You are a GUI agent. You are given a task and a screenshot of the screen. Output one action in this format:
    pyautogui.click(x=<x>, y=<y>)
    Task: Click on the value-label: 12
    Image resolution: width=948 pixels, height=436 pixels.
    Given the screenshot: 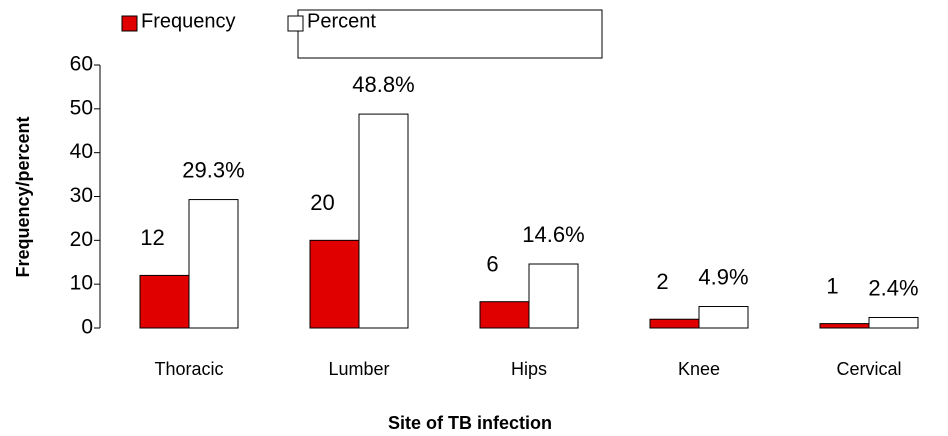 What is the action you would take?
    pyautogui.click(x=152, y=237)
    